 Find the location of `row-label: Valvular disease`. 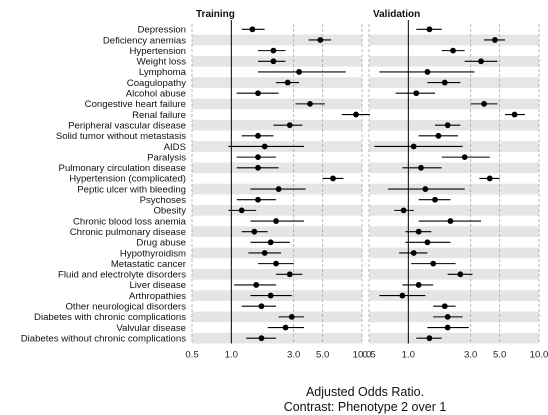

row-label: Valvular disease is located at coordinates (151, 328).